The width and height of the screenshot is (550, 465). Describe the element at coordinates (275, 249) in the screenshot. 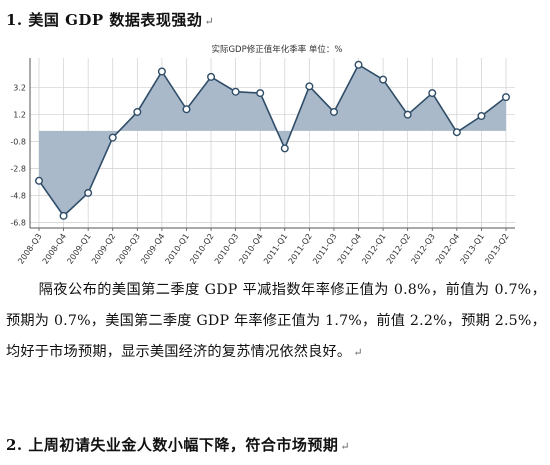

I see `x-tick-label: 2011-Q1` at that location.